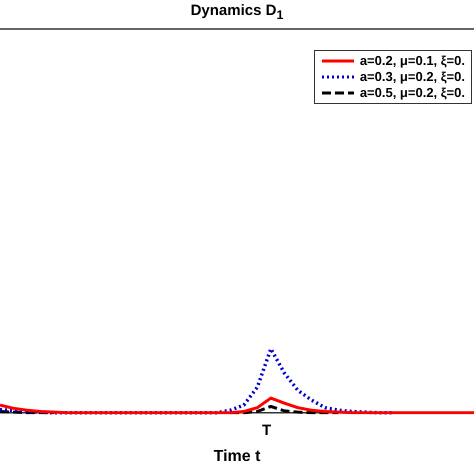 The height and width of the screenshot is (474, 474). What do you see at coordinates (412, 61) in the screenshot?
I see `legend-label: a=0.2, μ=0.1, ξ=0.` at bounding box center [412, 61].